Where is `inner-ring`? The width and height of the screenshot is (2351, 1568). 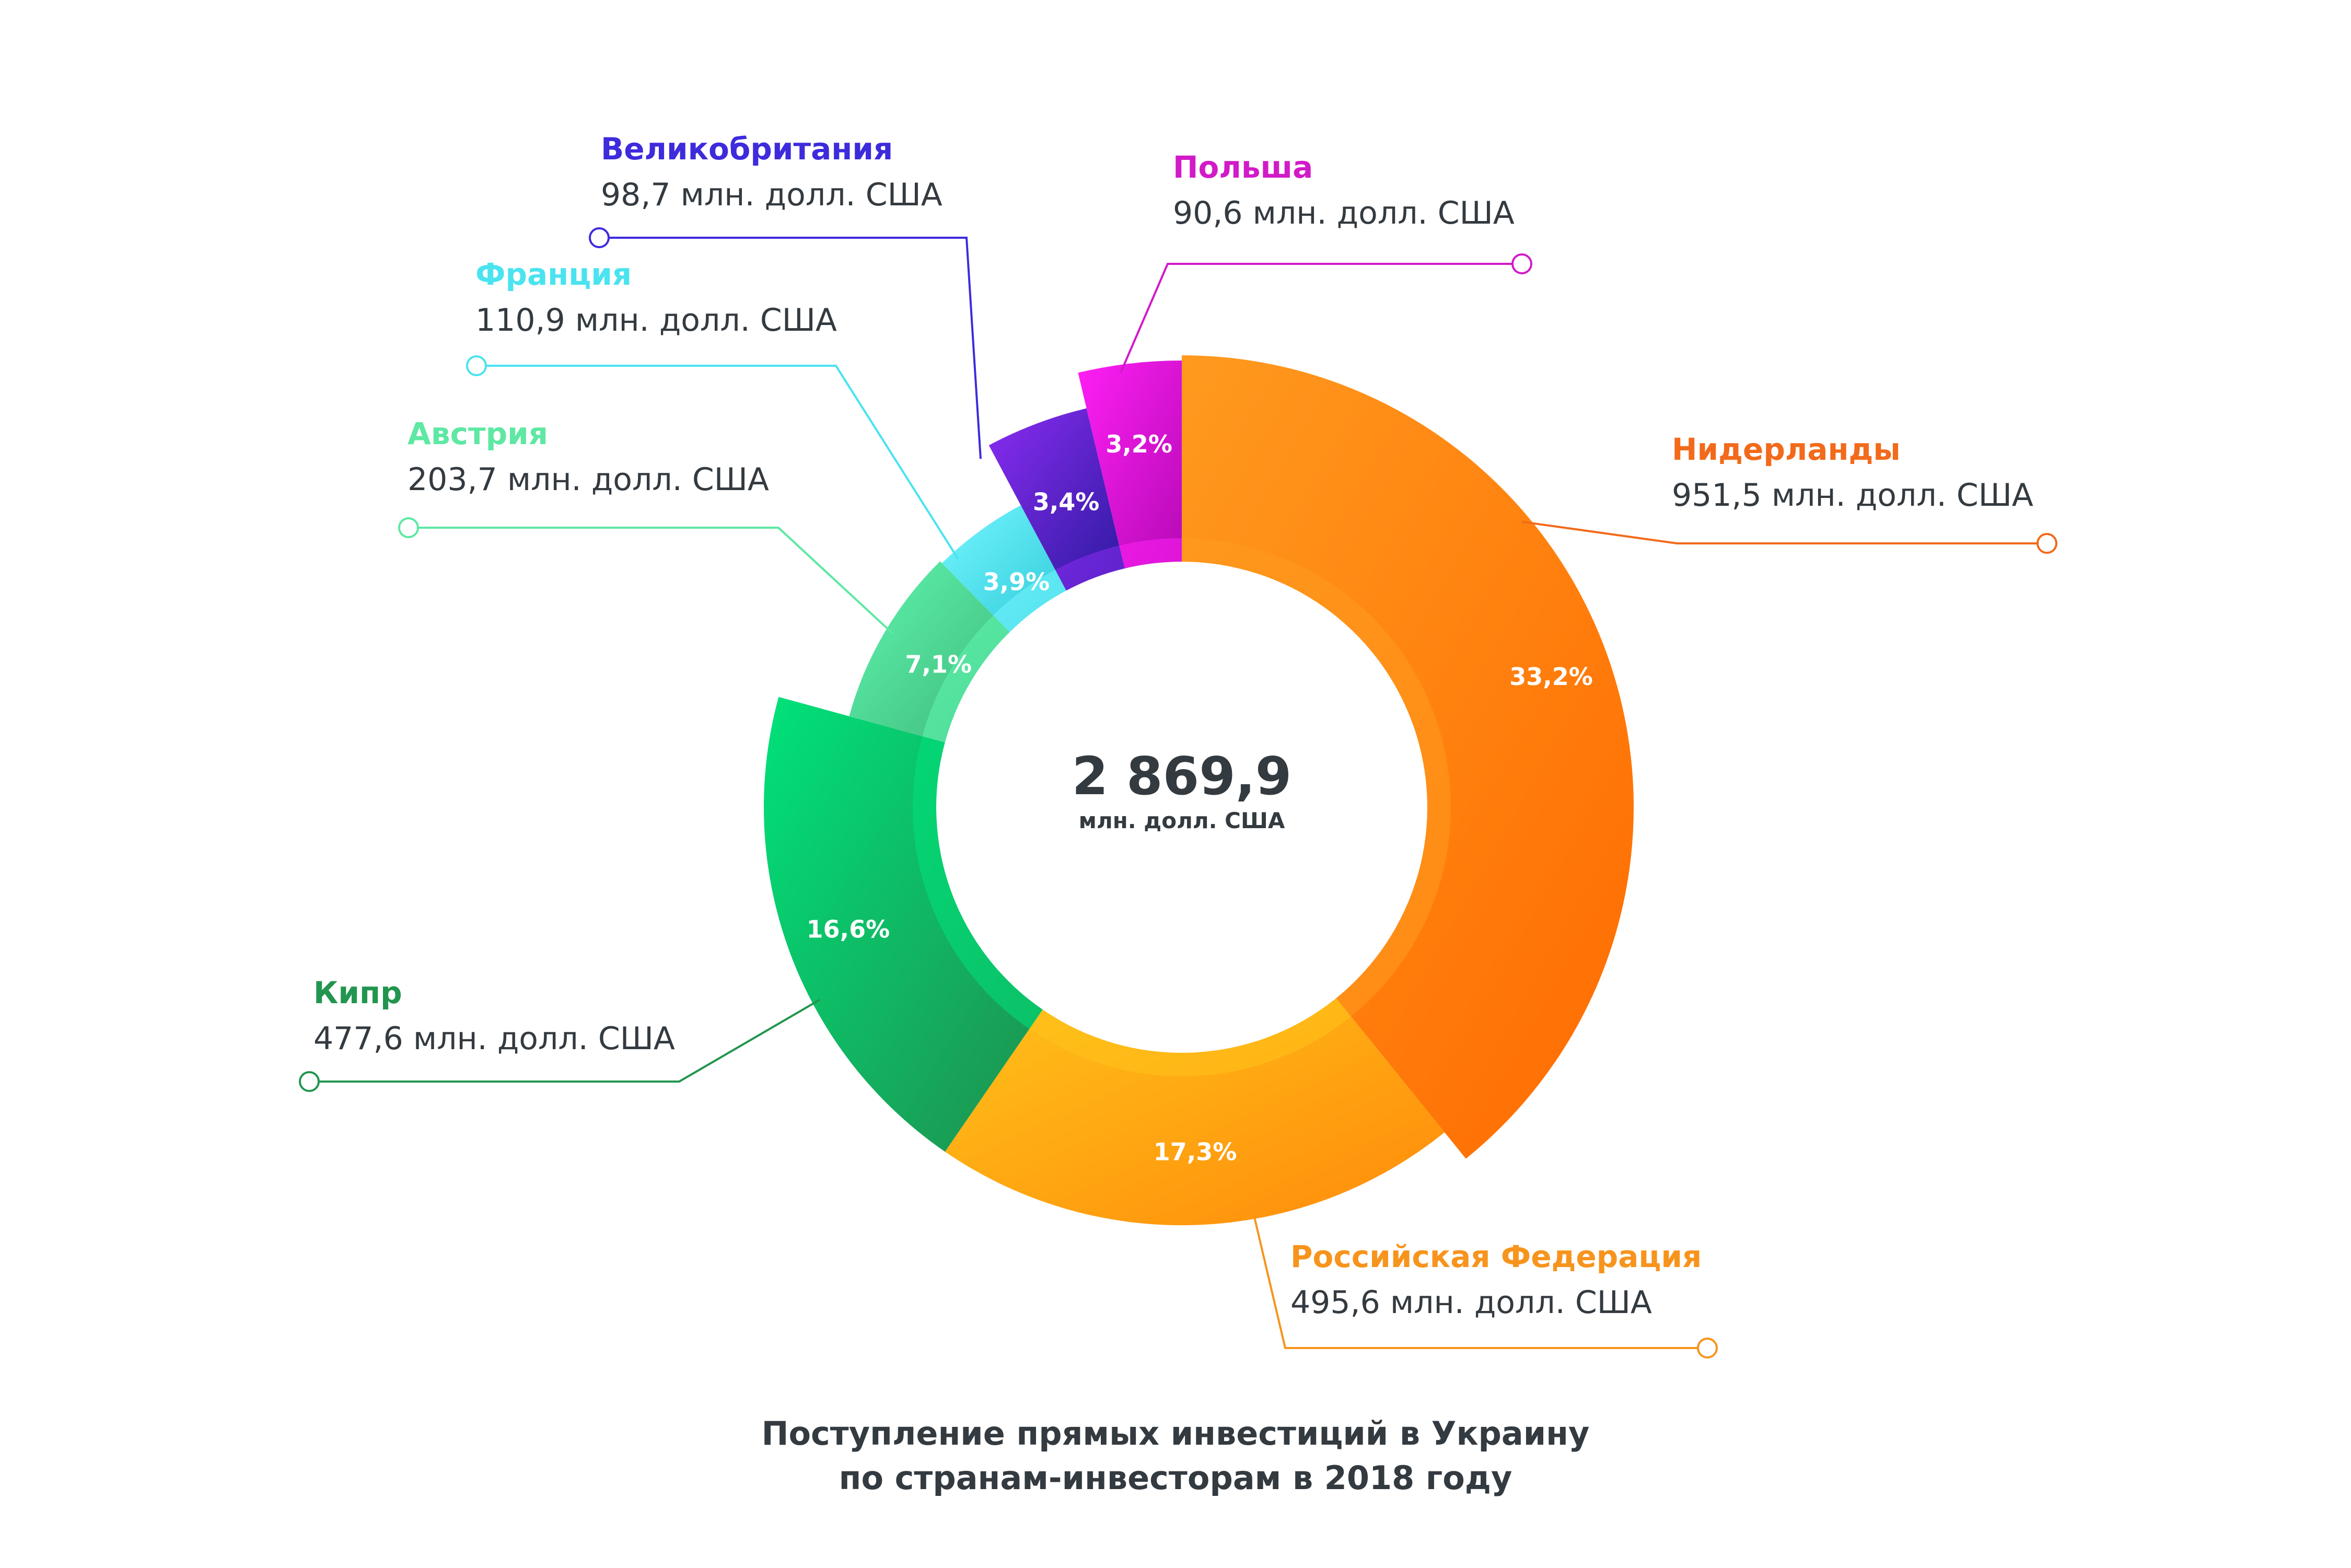 inner-ring is located at coordinates (1181, 807).